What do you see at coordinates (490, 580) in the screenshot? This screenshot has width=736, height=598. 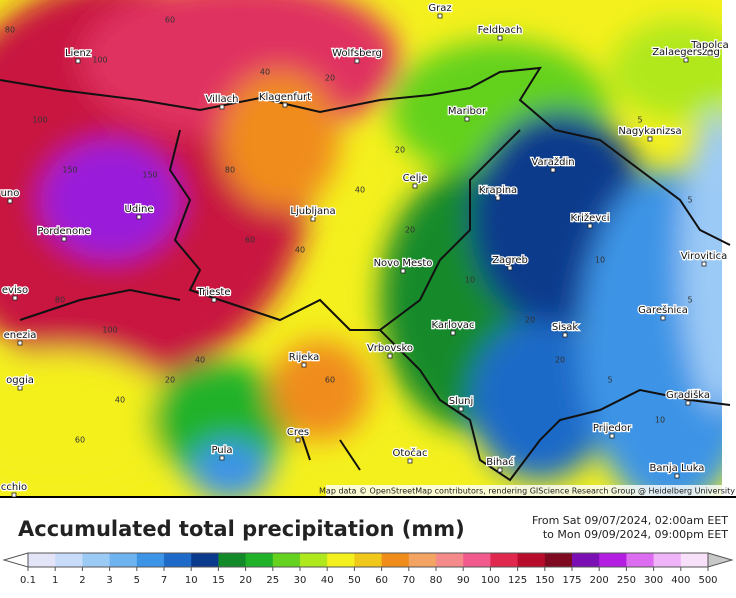 I see `colorbar-label: 100` at bounding box center [490, 580].